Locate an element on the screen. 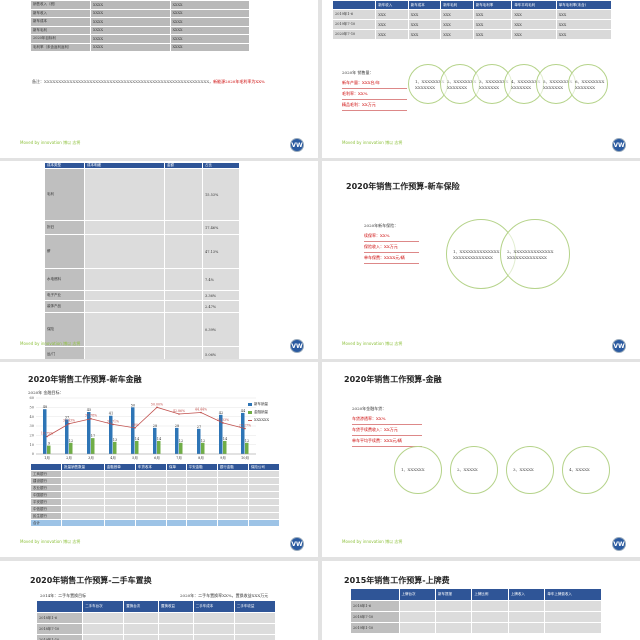 The image size is (640, 640). finance-circle-4: 4、XXXXX is located at coordinates (586, 470).